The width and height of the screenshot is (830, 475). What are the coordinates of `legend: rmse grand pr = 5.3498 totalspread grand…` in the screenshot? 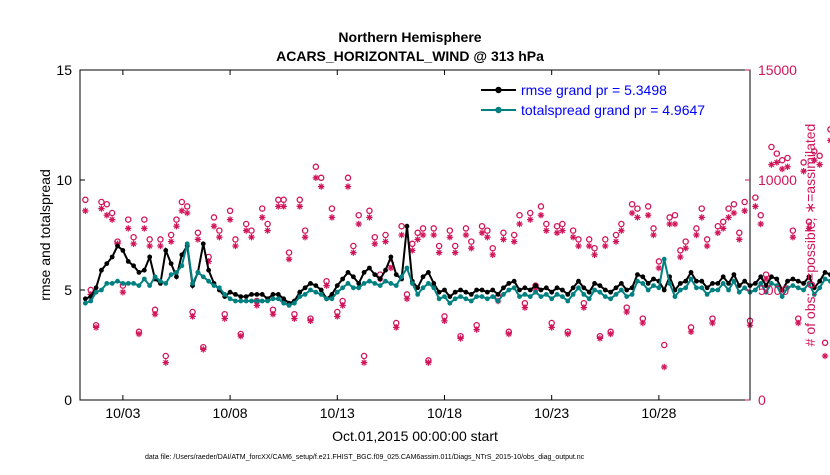 It's located at (609, 101).